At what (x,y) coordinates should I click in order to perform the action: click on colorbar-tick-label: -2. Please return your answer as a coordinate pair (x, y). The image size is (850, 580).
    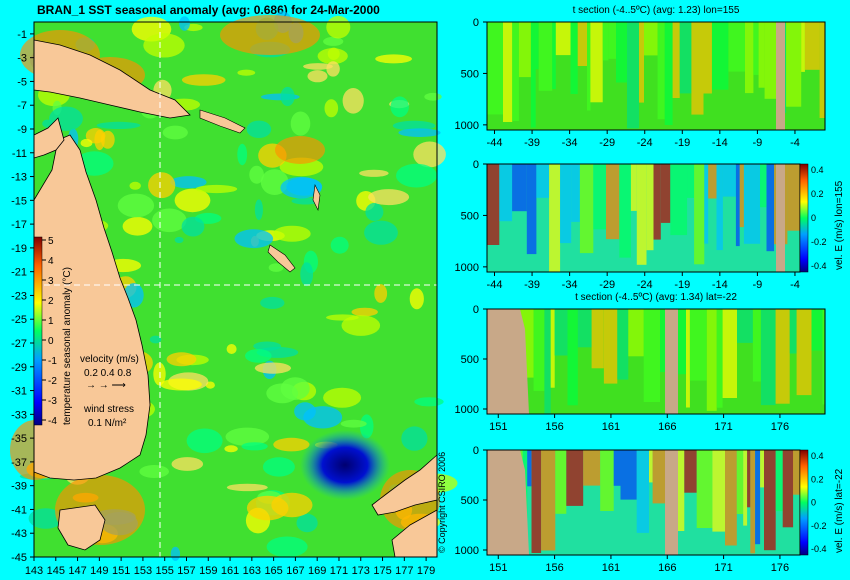
    Looking at the image, I should click on (52, 381).